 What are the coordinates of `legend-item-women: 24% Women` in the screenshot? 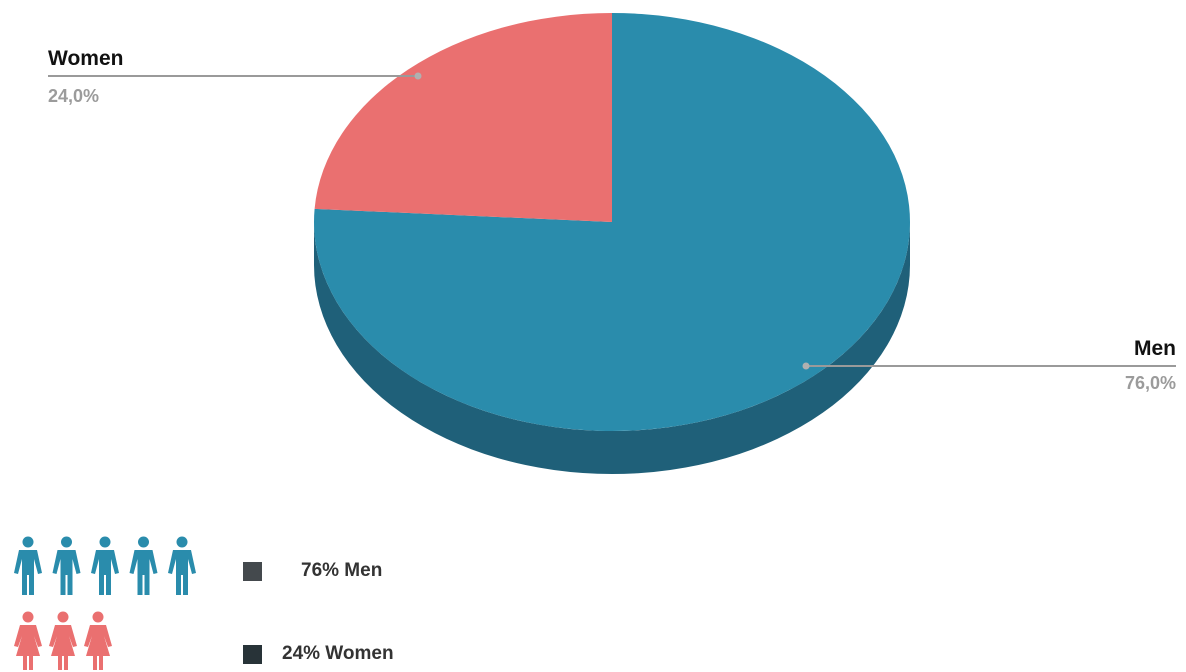 It's located at (318, 654).